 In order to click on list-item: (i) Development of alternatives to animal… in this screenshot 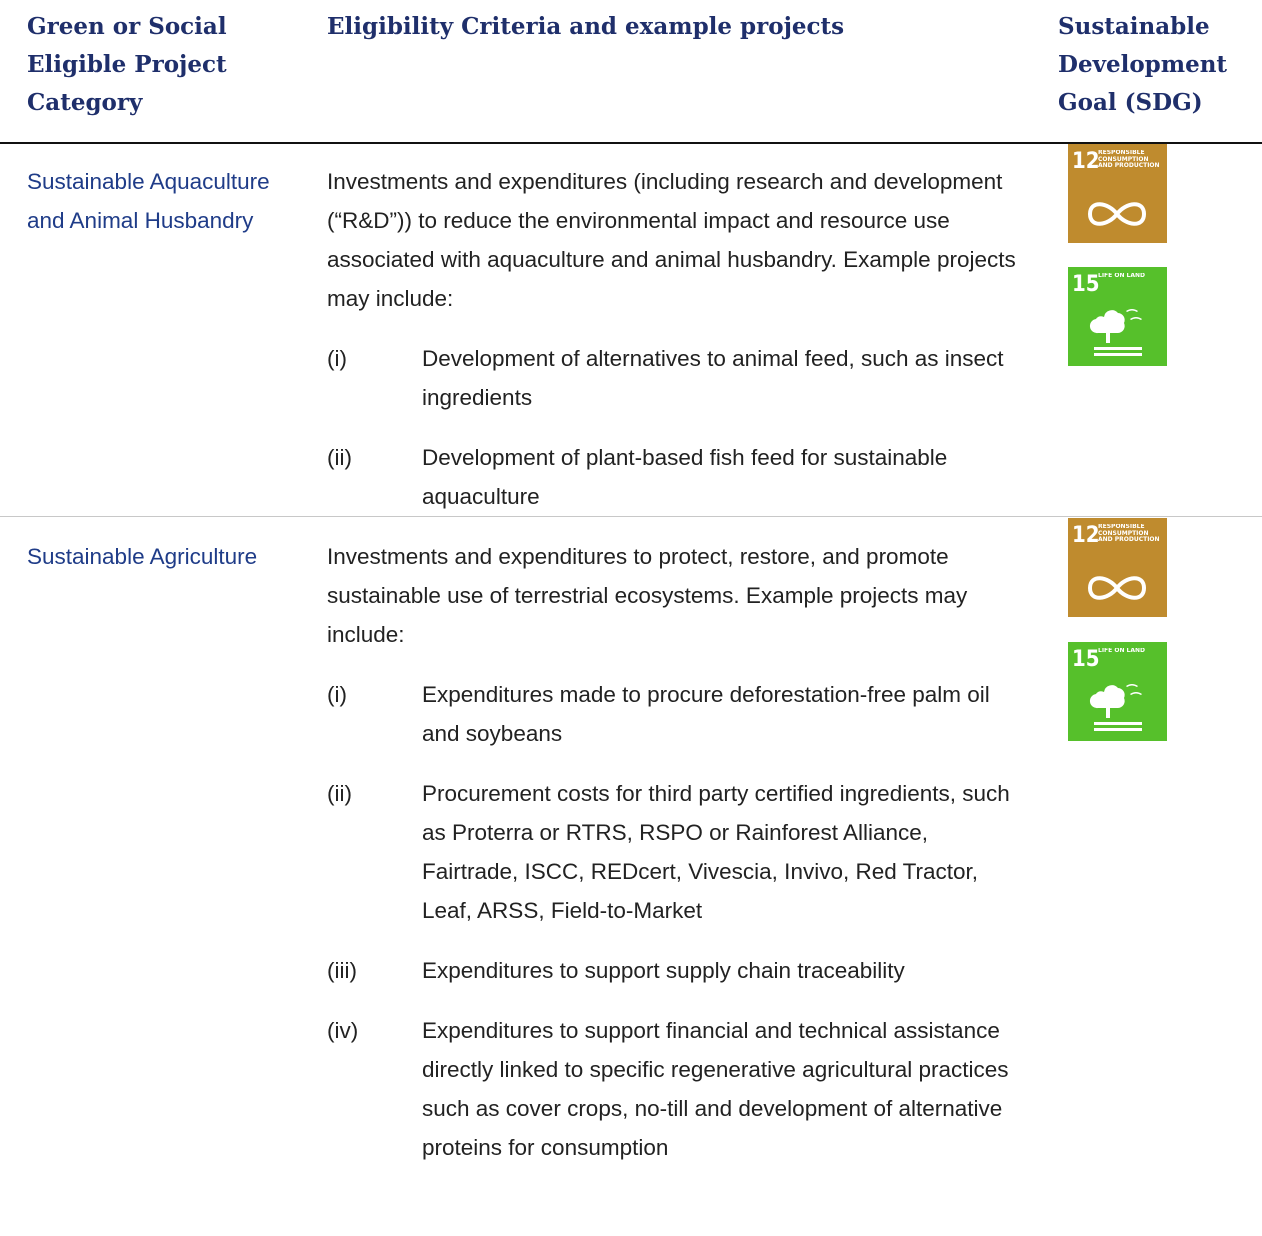, I will do `click(687, 378)`.